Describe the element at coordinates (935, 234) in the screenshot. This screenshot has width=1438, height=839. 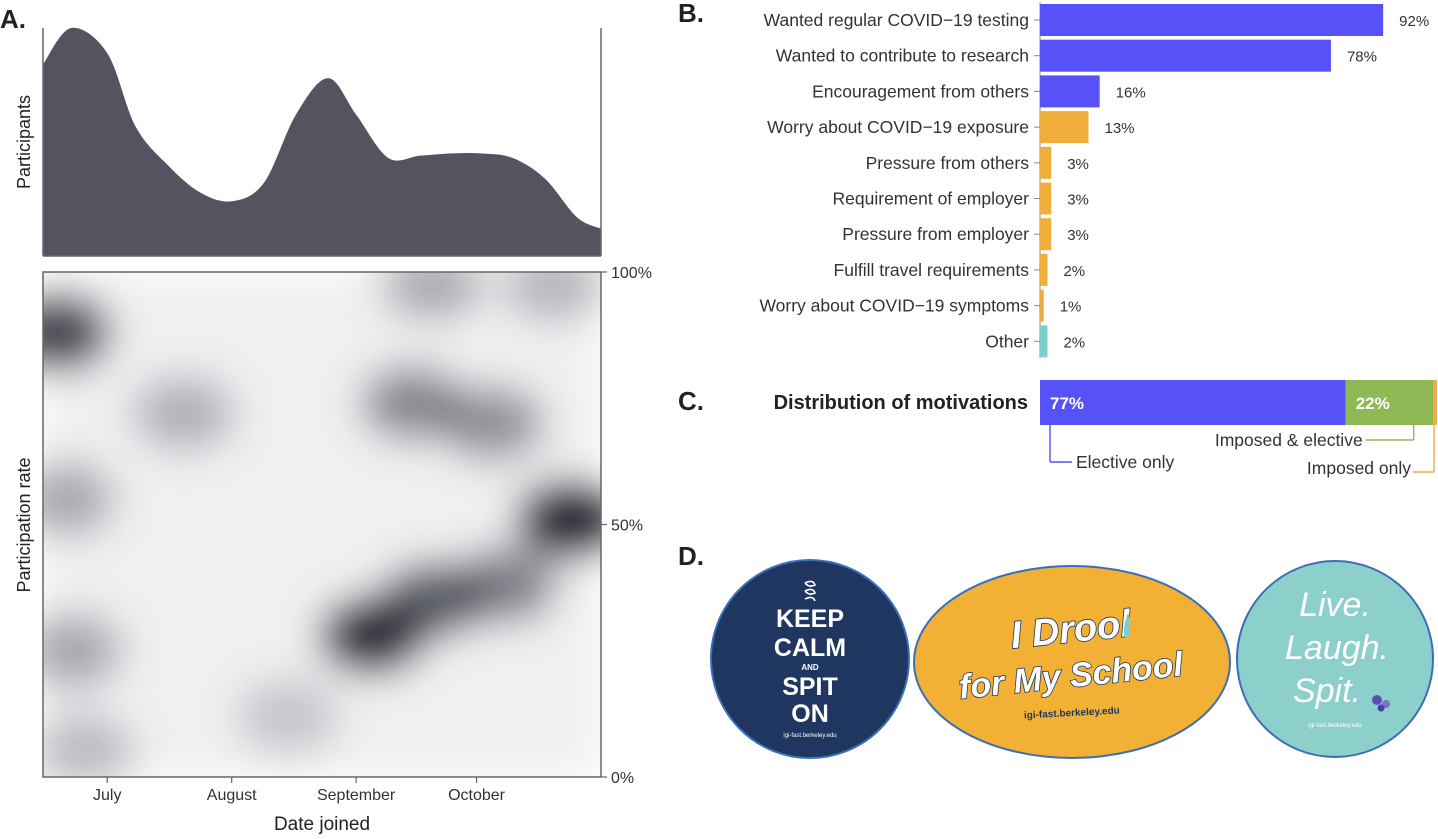
I see `motivation-label: Pressure from employer` at that location.